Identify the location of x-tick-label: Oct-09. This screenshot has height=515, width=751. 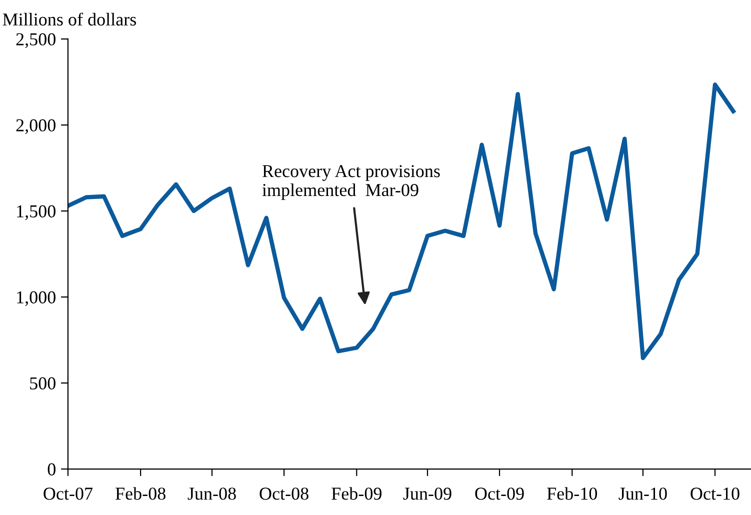
(499, 494).